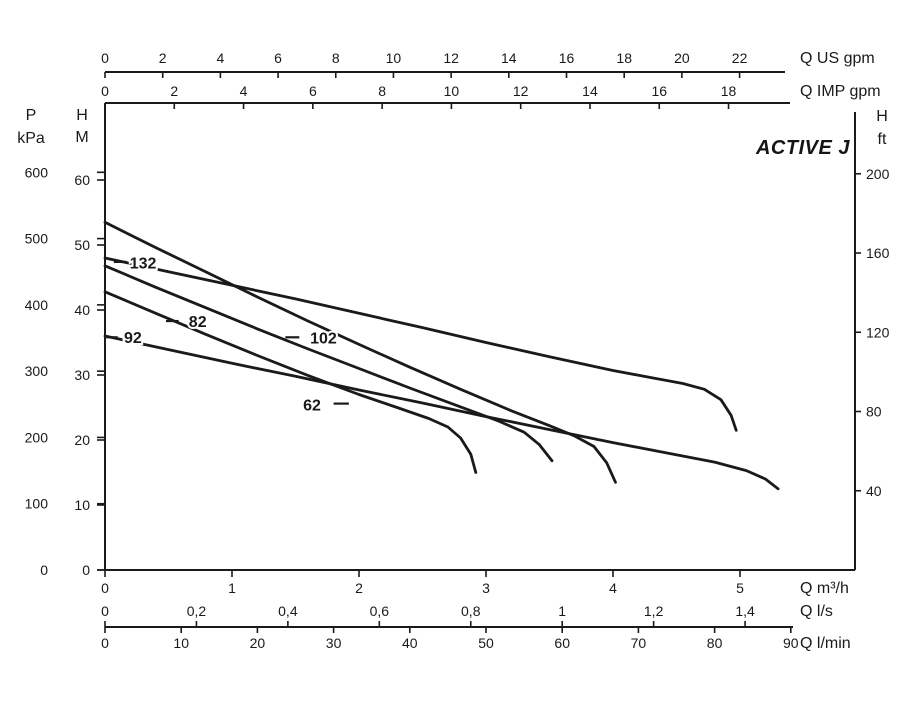  I want to click on axis-unit-label-m: H, so click(82, 115).